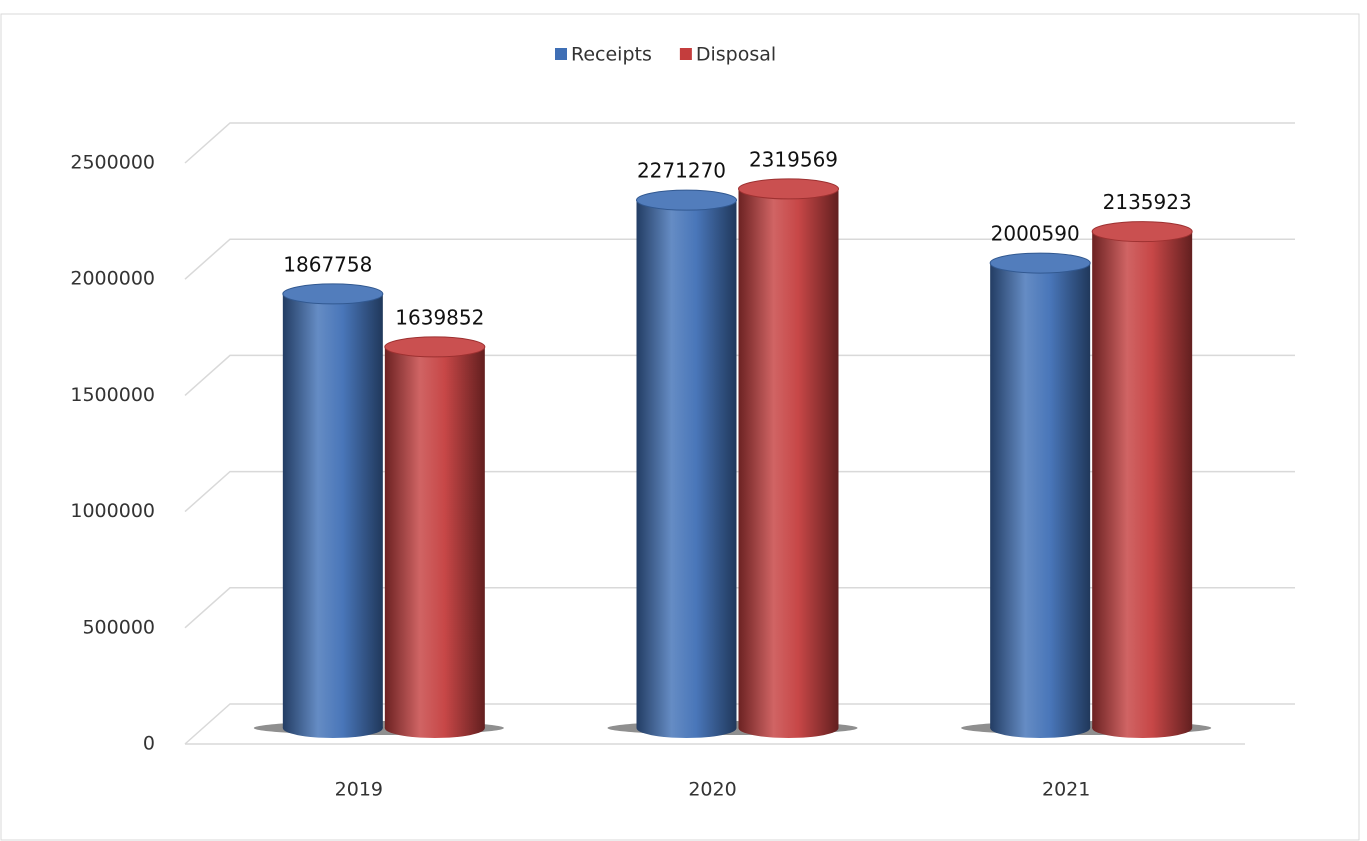 This screenshot has height=841, width=1367. What do you see at coordinates (1147, 202) in the screenshot?
I see `data-label: 2135923` at bounding box center [1147, 202].